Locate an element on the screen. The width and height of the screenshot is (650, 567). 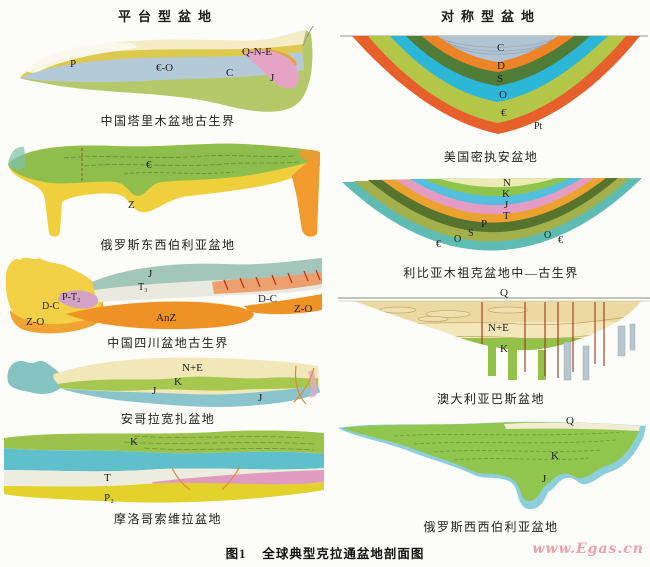
layer-blue-left is located at coordinates (35, 377).